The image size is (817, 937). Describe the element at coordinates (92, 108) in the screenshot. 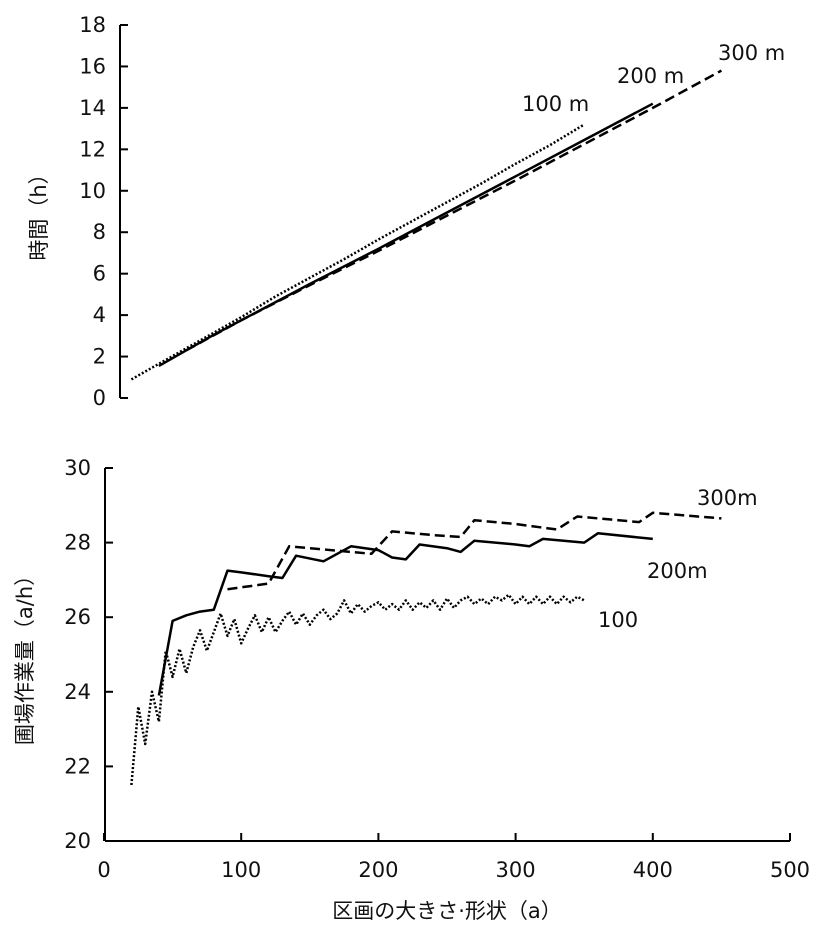

I see `top-y-tick-label: 14` at that location.